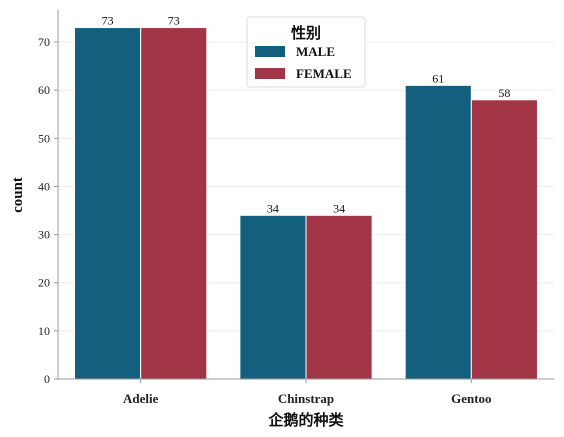 The image size is (564, 437). Describe the element at coordinates (438, 78) in the screenshot. I see `data-label: 61` at that location.